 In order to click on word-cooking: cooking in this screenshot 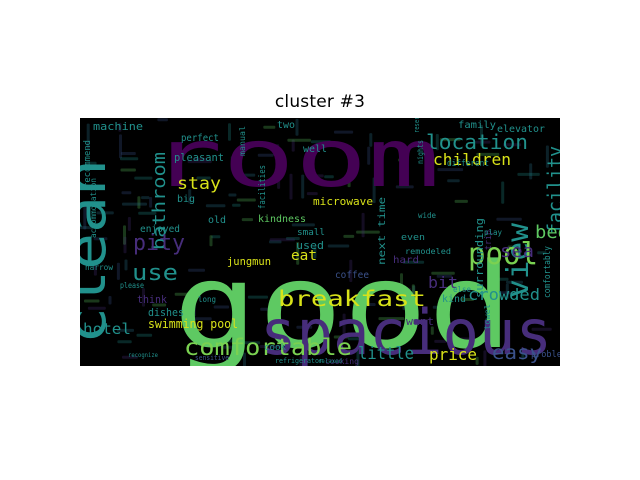, I will do `click(342, 361)`.